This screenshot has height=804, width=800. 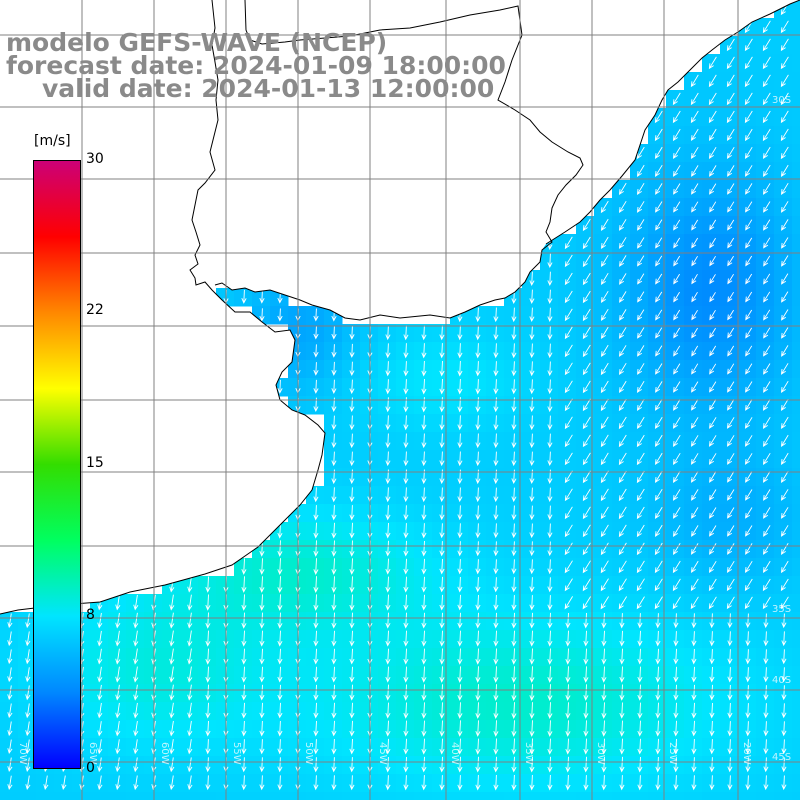 What do you see at coordinates (90, 768) in the screenshot?
I see `colorbar-tick-0: 0` at bounding box center [90, 768].